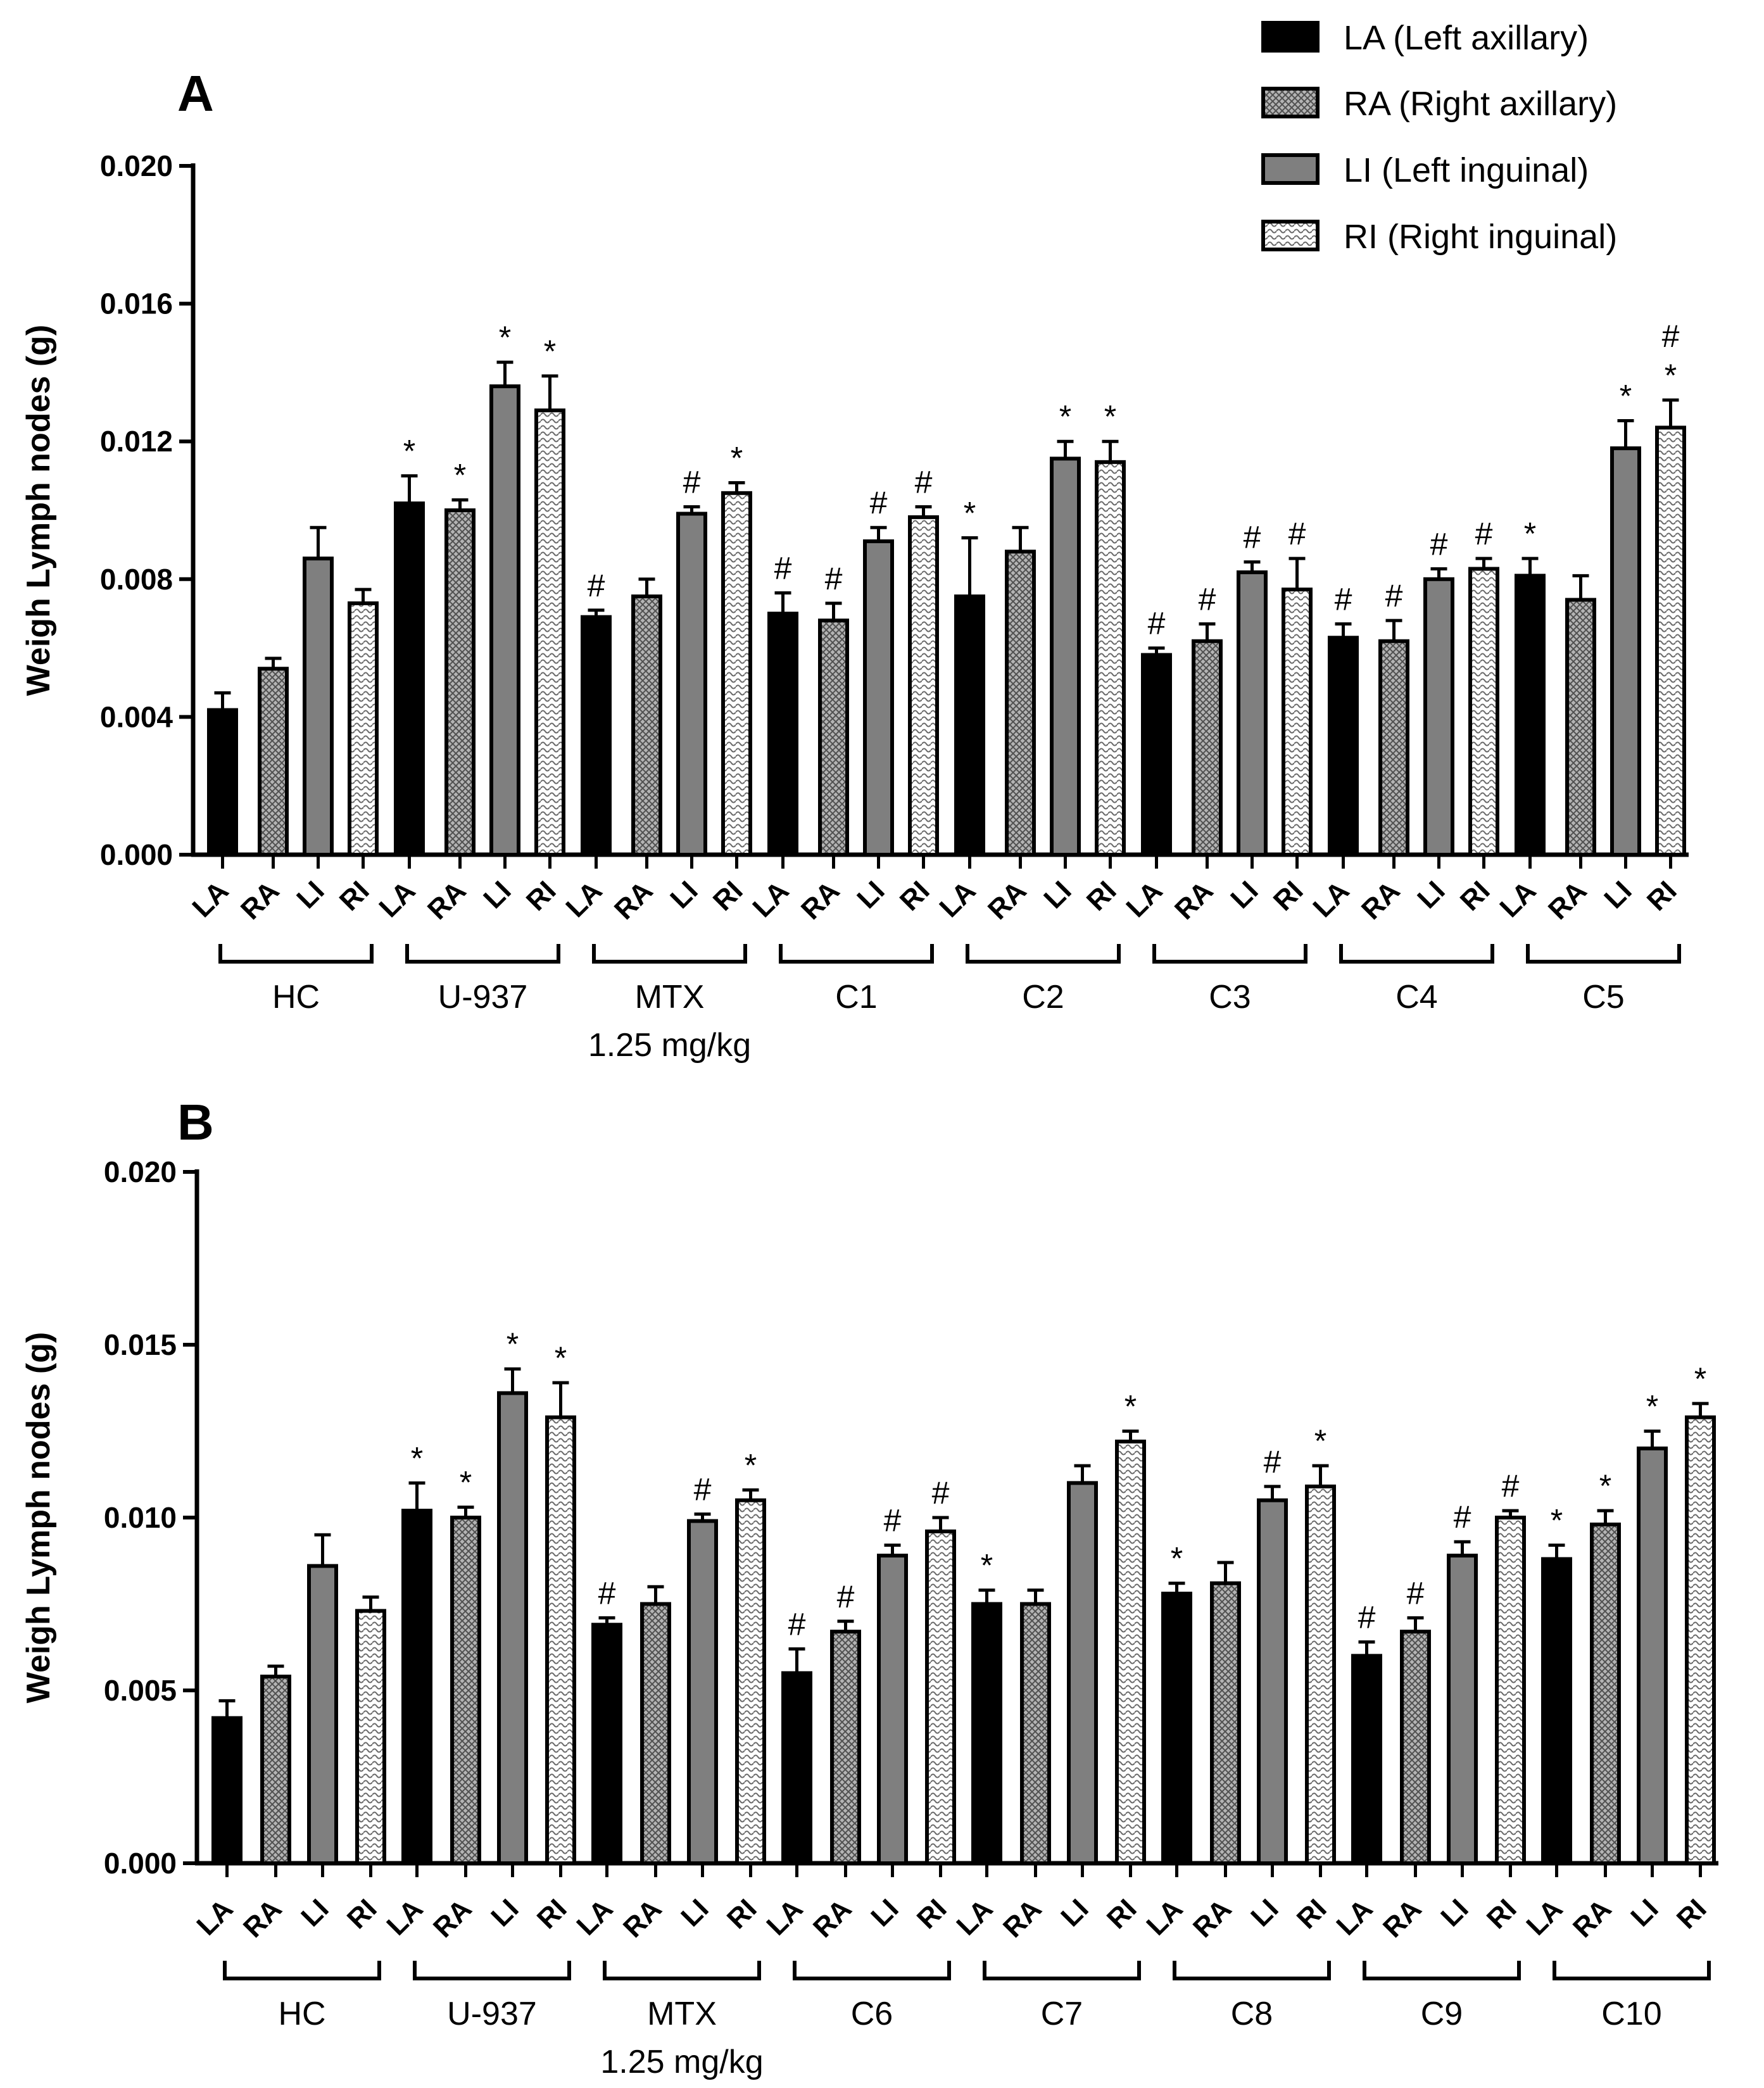 The image size is (1764, 2088). Describe the element at coordinates (1230, 997) in the screenshot. I see `group-label: C3` at that location.